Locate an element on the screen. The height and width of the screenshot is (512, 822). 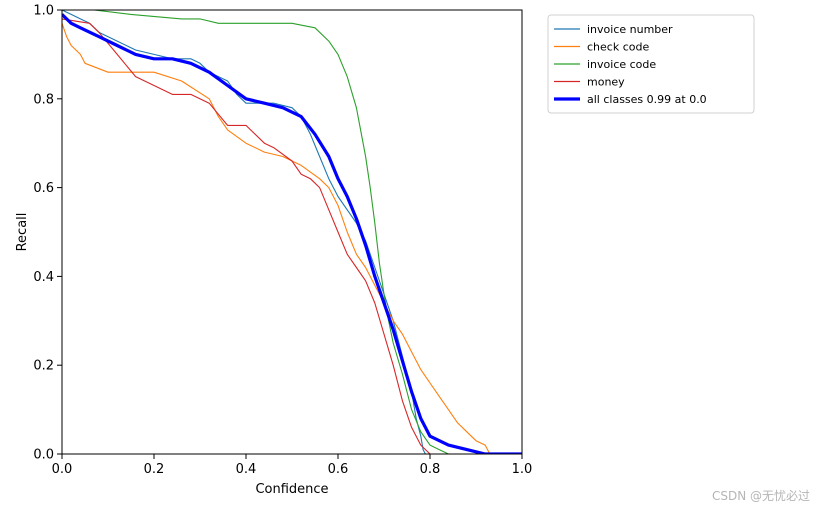
legend-label-invoice-code: invoice code is located at coordinates (621, 64).